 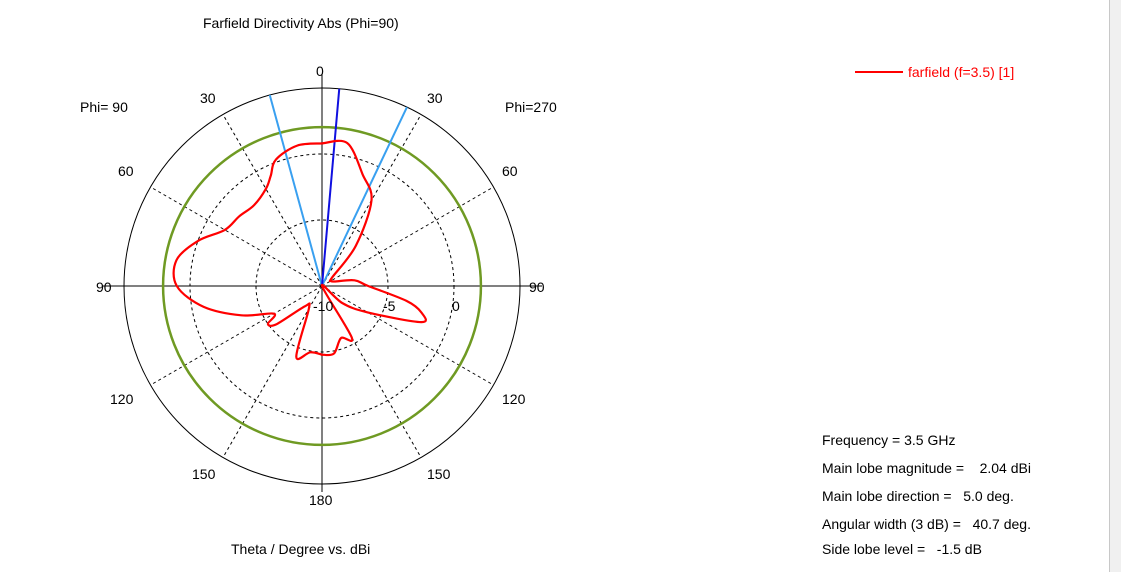 What do you see at coordinates (439, 474) in the screenshot?
I see `angle-tick-150-right: 150` at bounding box center [439, 474].